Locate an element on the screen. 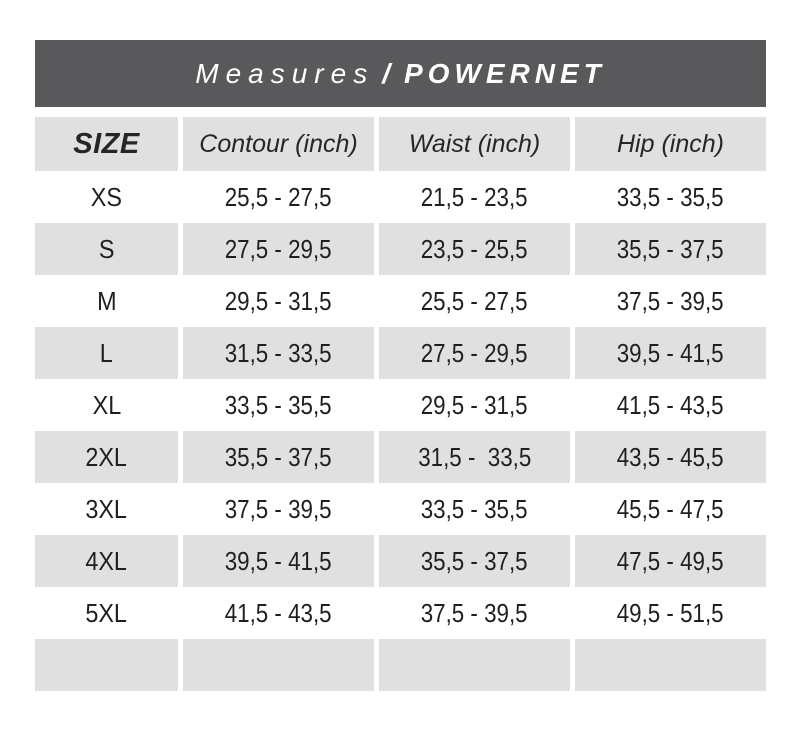 The image size is (800, 734). hip-cell: 37,5 - 39,5 is located at coordinates (670, 301).